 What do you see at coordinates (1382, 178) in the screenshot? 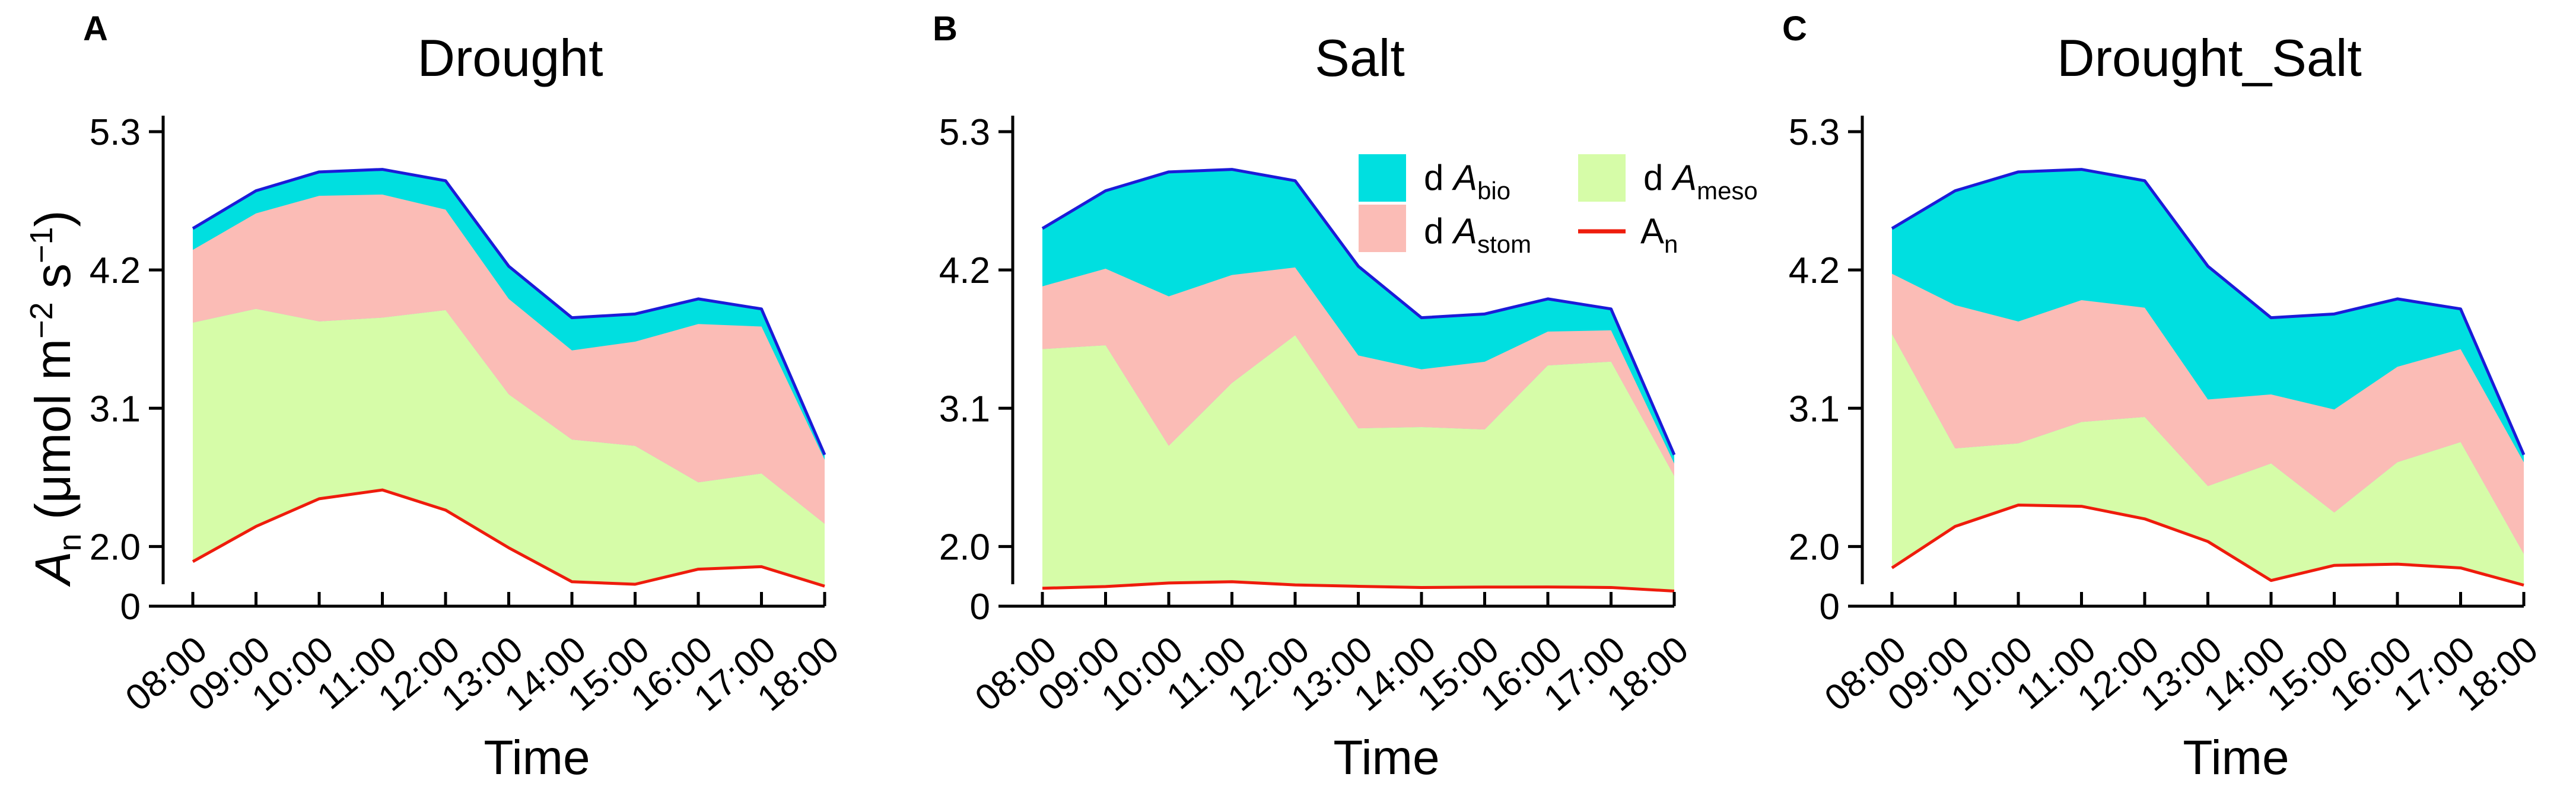
I see `legend-swatch-bio` at bounding box center [1382, 178].